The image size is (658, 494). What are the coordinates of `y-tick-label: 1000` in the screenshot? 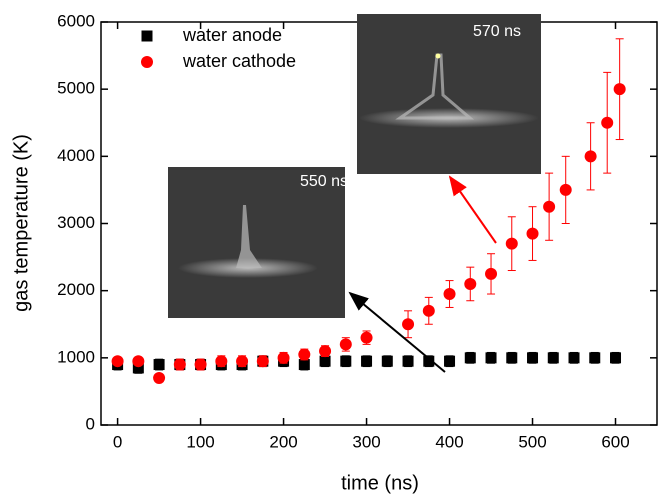 It's located at (76, 356).